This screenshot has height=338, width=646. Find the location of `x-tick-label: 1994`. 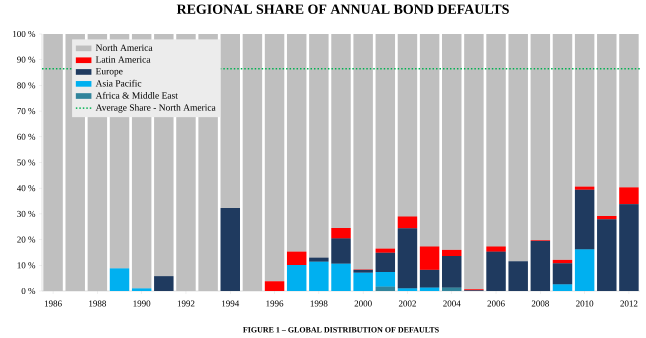

x-tick-label: 1994 is located at coordinates (231, 303).